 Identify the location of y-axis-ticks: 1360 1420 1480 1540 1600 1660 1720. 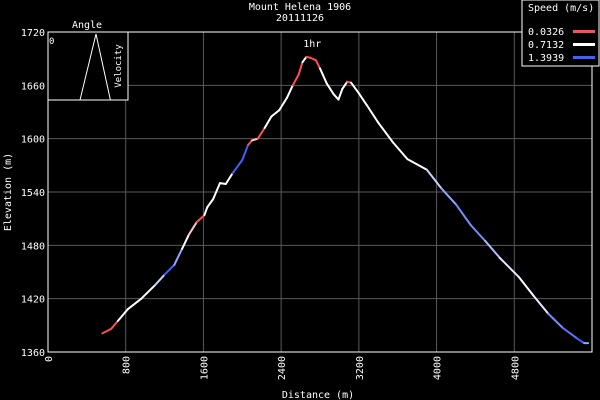
(33, 193).